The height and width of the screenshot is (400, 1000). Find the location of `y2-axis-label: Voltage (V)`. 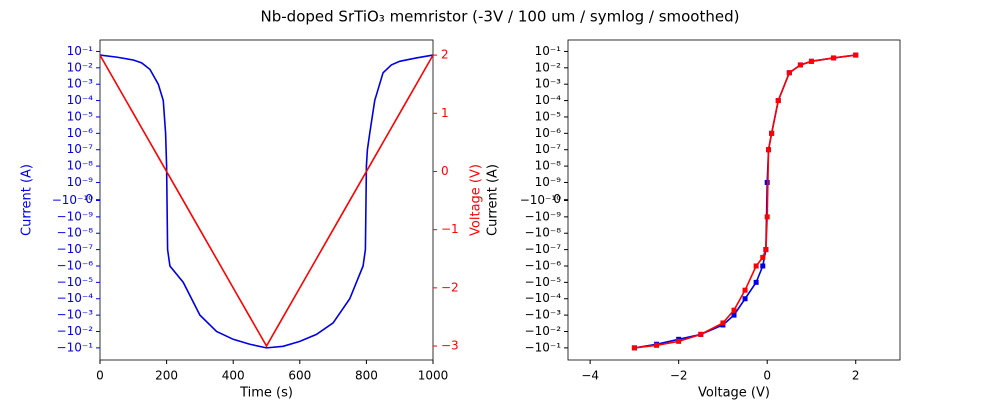

y2-axis-label: Voltage (V) is located at coordinates (476, 200).